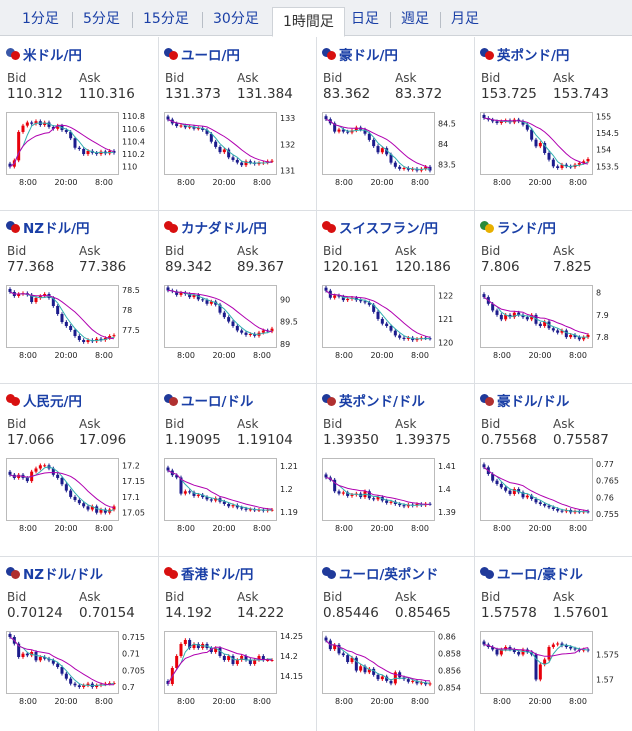 This screenshot has width=632, height=731. Describe the element at coordinates (80, 325) in the screenshot. I see `mini-chart: 78.5 78 77.5 8:00 20:00 8:00` at that location.